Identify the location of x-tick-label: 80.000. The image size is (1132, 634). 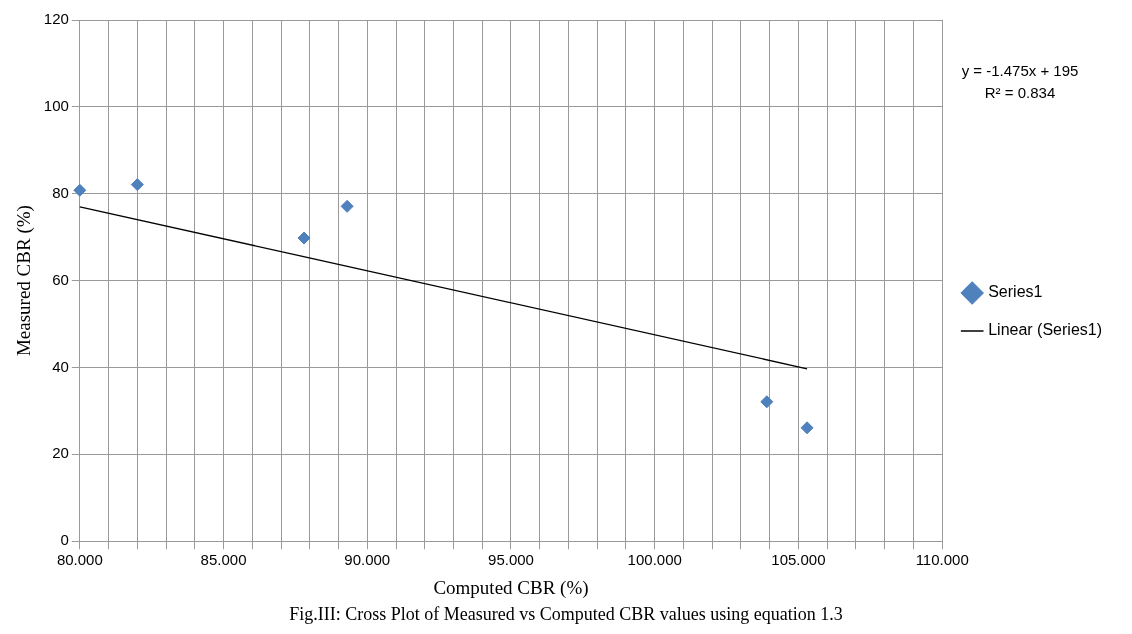
(79, 560).